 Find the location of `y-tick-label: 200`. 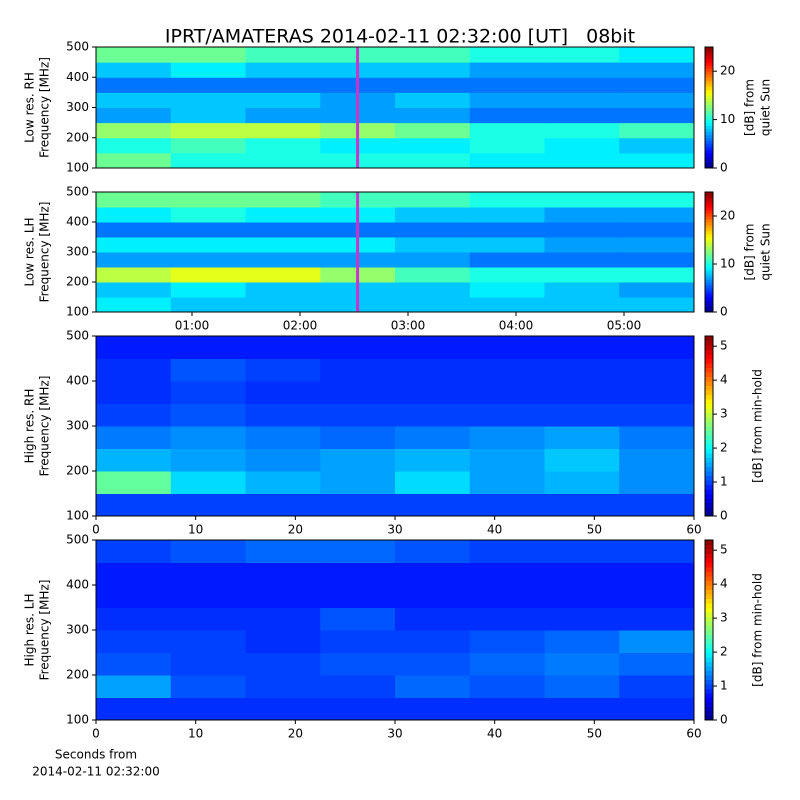

y-tick-label: 200 is located at coordinates (77, 137).